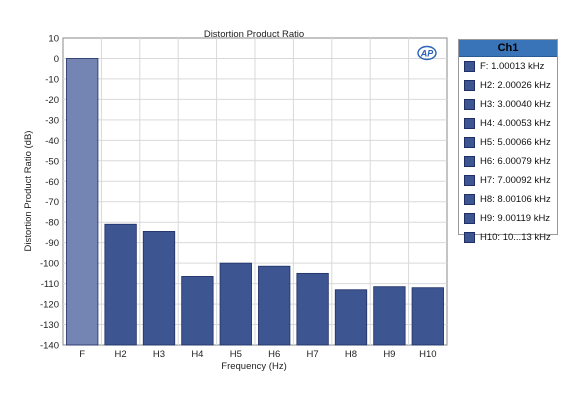 This screenshot has width=580, height=400. What do you see at coordinates (512, 66) in the screenshot?
I see `legend-item-label: F: 1.00013 kHz` at bounding box center [512, 66].